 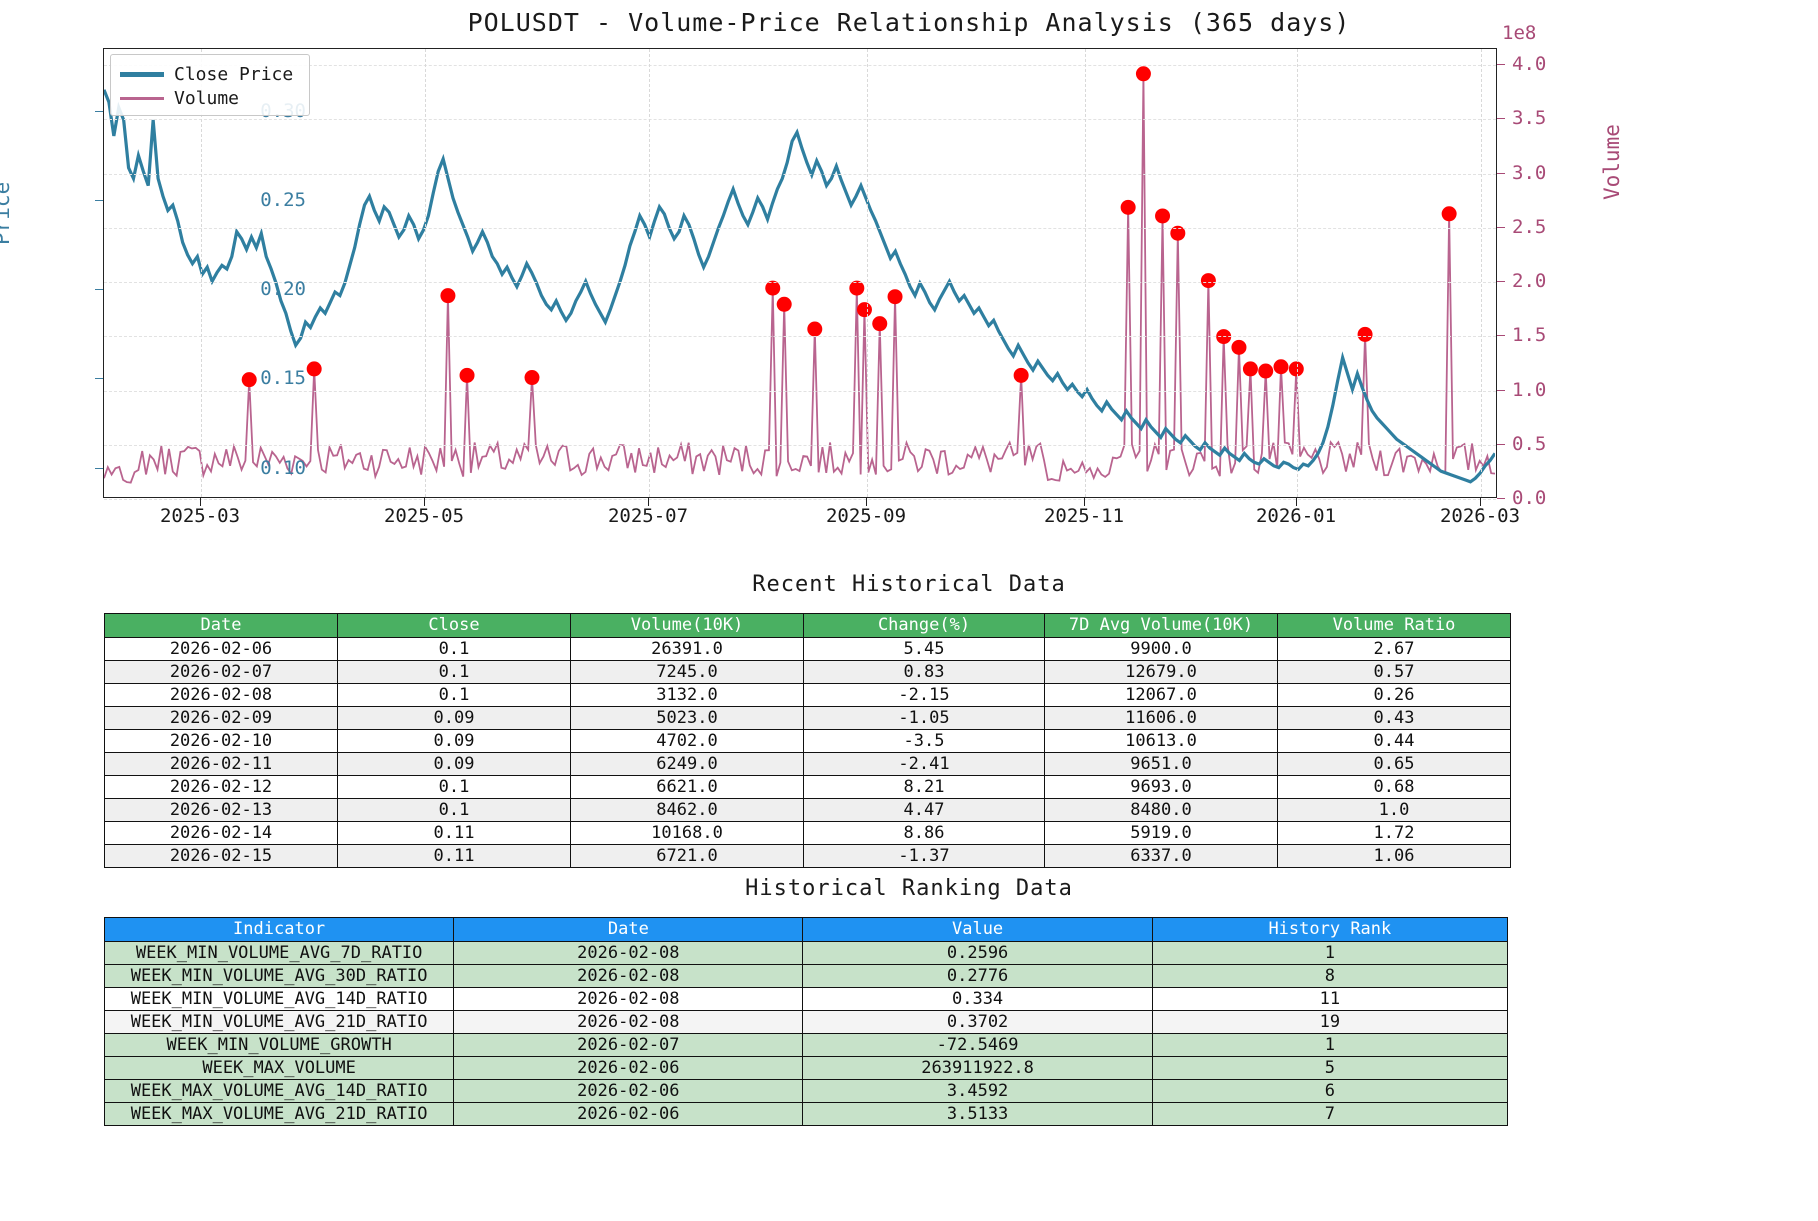 What do you see at coordinates (279, 976) in the screenshot?
I see `cell-1-0: WEEK_MIN_VOLUME_AVG_30D_RATIO` at bounding box center [279, 976].